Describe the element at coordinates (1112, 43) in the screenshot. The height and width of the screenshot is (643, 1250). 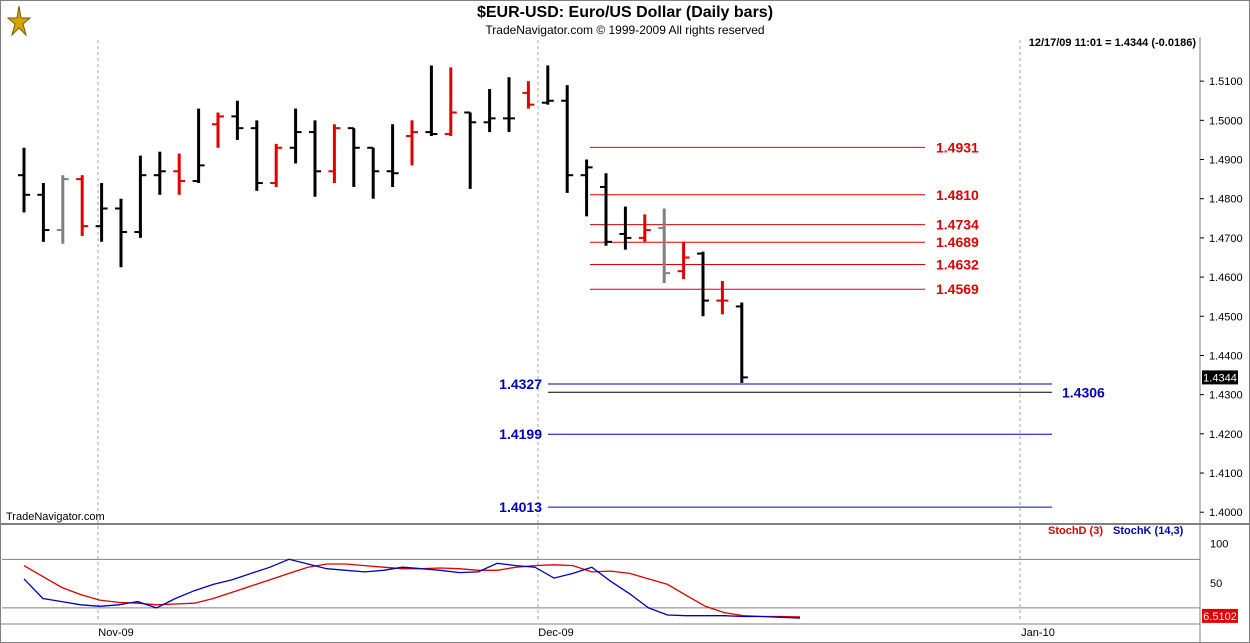
I see `last-quote: 12/17/09 11:01 = 1.4344 (-0.0186)` at that location.